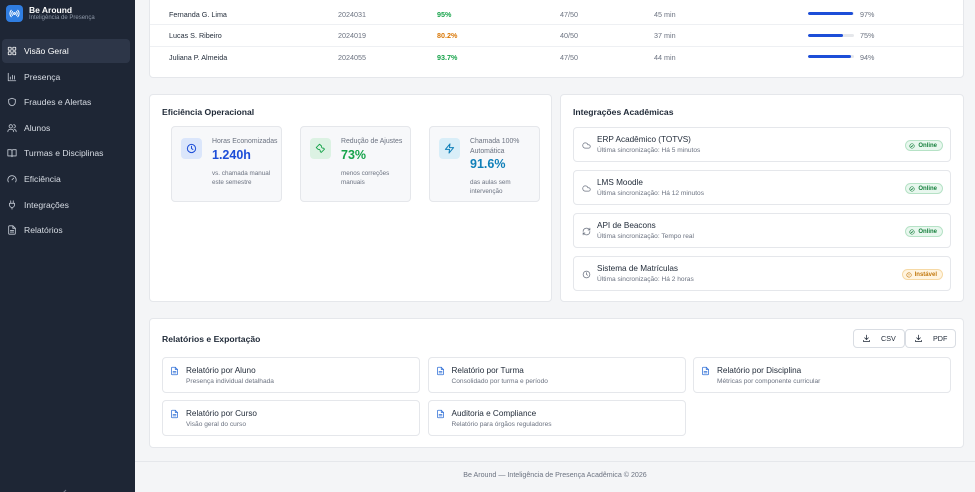 The height and width of the screenshot is (492, 975). Describe the element at coordinates (488, 164) in the screenshot. I see `efficiency-value: 91.6%` at that location.